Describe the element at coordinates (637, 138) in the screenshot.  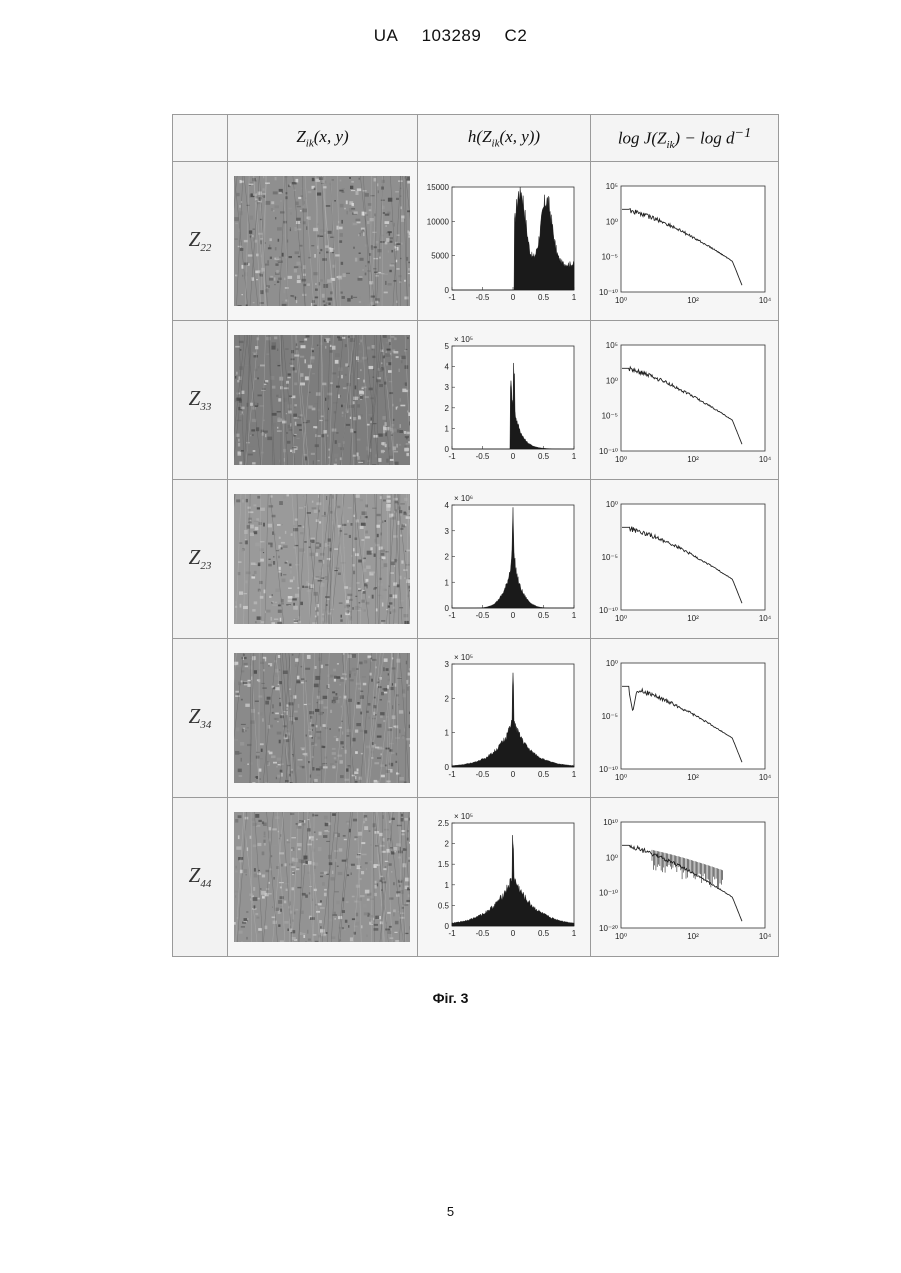
I see `header-prefix: log J(` at that location.